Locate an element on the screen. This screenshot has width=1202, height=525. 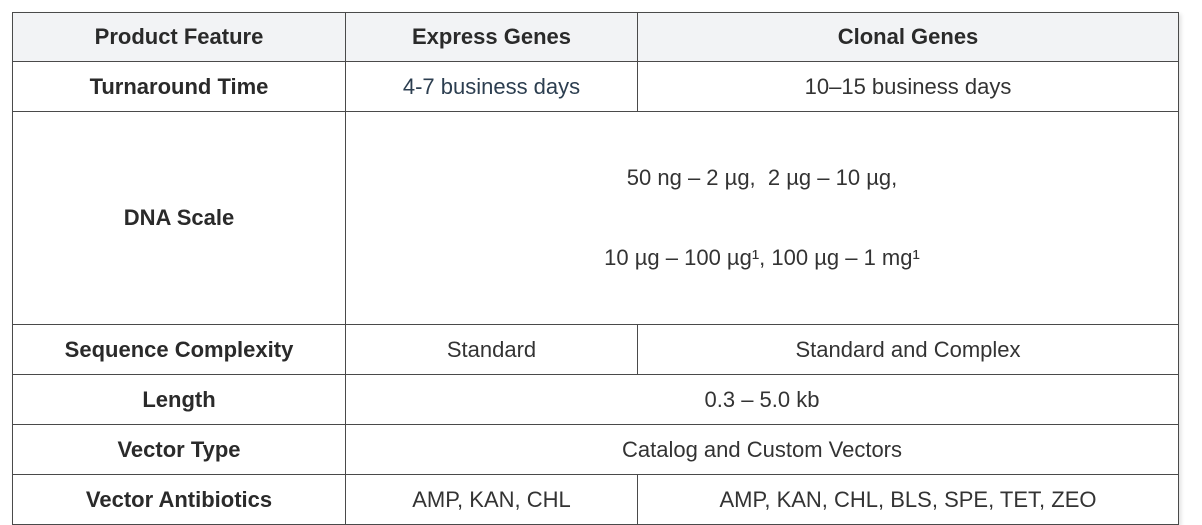
feature-cell: Vector Type is located at coordinates (179, 449).